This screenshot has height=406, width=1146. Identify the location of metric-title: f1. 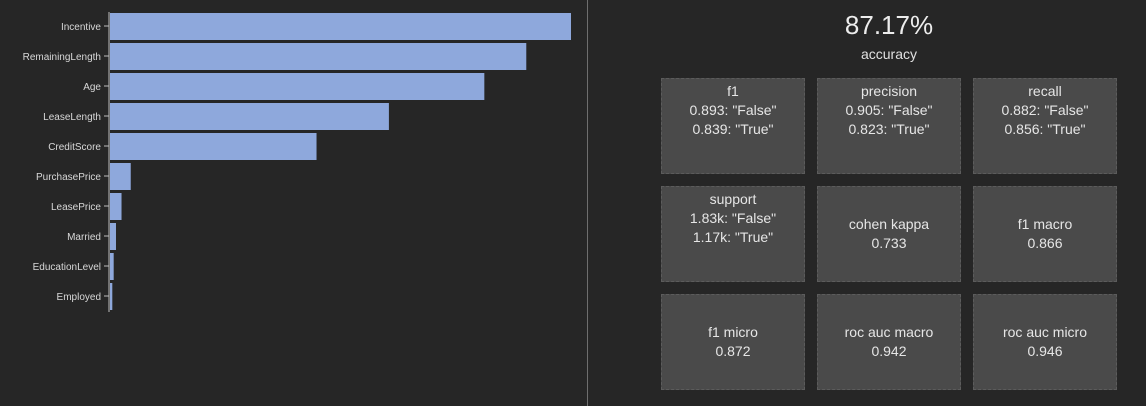
(733, 91).